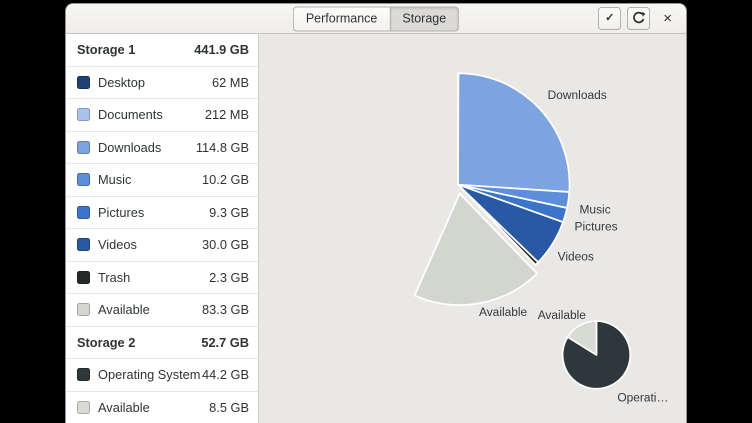  Describe the element at coordinates (225, 342) in the screenshot. I see `item-value: 52.7 GB` at that location.